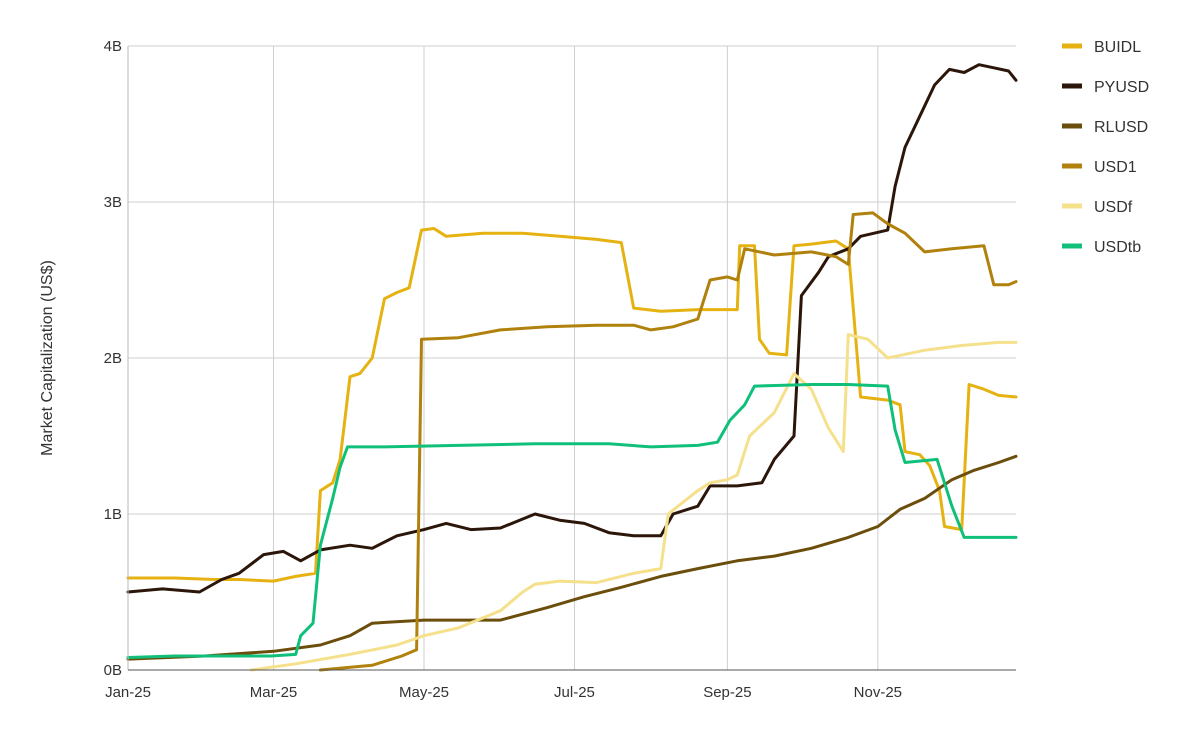  Describe the element at coordinates (1117, 247) in the screenshot. I see `legend-label-usdtb: USDtb` at that location.